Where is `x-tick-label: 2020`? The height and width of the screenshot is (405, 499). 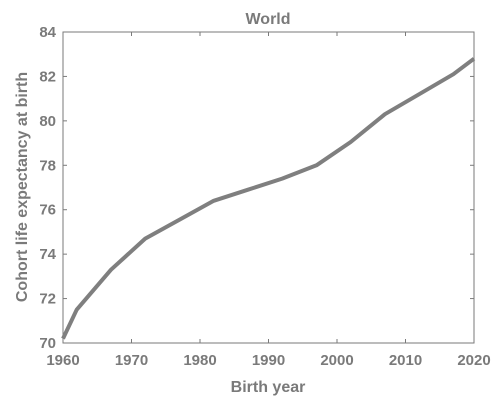 x-tick-label: 2020 is located at coordinates (473, 360).